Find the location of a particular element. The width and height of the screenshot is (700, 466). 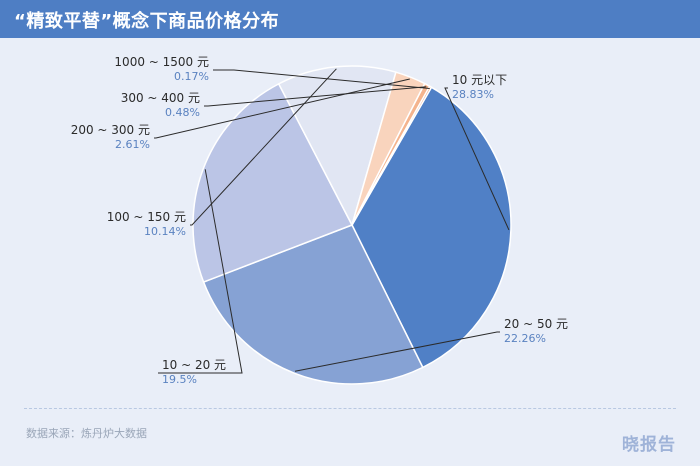

category-label: 20 ~ 50 元 is located at coordinates (536, 324).